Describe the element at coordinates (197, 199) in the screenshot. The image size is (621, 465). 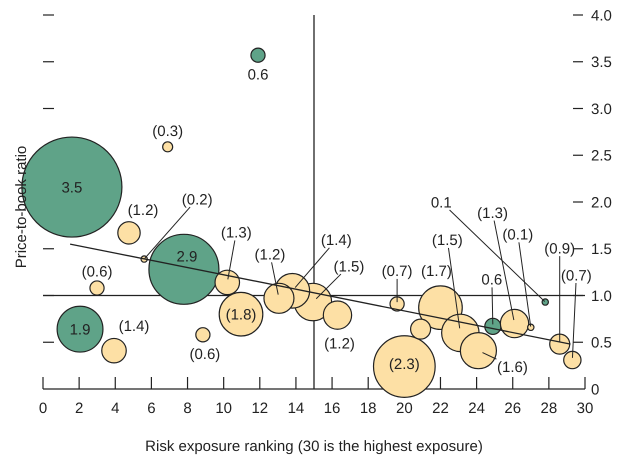
I see `annotation: (0.2)` at that location.